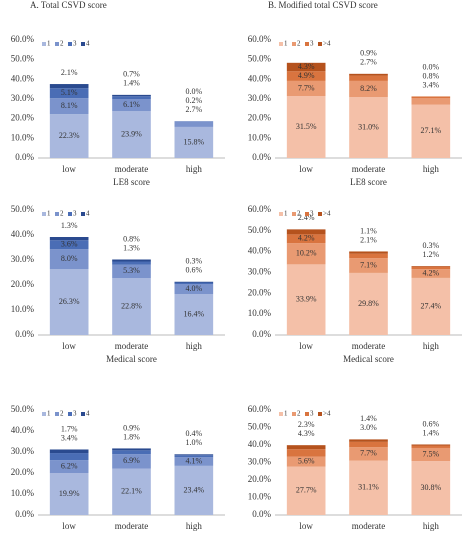 The width and height of the screenshot is (474, 535). Describe the element at coordinates (69, 135) in the screenshot. I see `value-label: 22.3%` at that location.